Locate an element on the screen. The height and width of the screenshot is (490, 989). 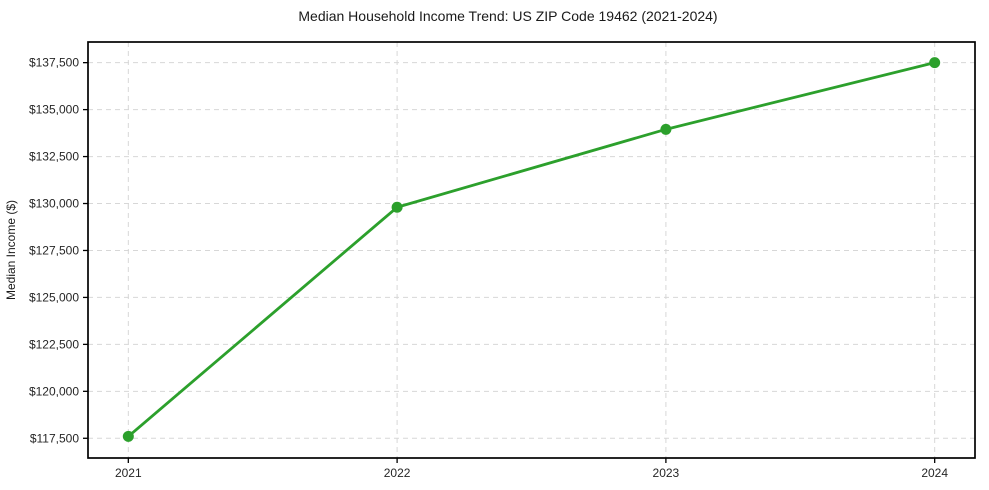
data-point-2023 is located at coordinates (666, 129).